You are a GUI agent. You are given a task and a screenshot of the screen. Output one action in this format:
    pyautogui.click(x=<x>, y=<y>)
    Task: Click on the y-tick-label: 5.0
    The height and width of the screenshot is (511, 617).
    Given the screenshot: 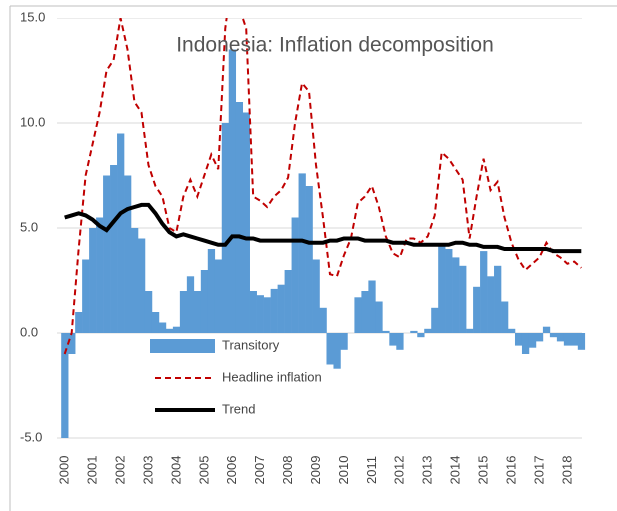 What is the action you would take?
    pyautogui.click(x=29, y=226)
    